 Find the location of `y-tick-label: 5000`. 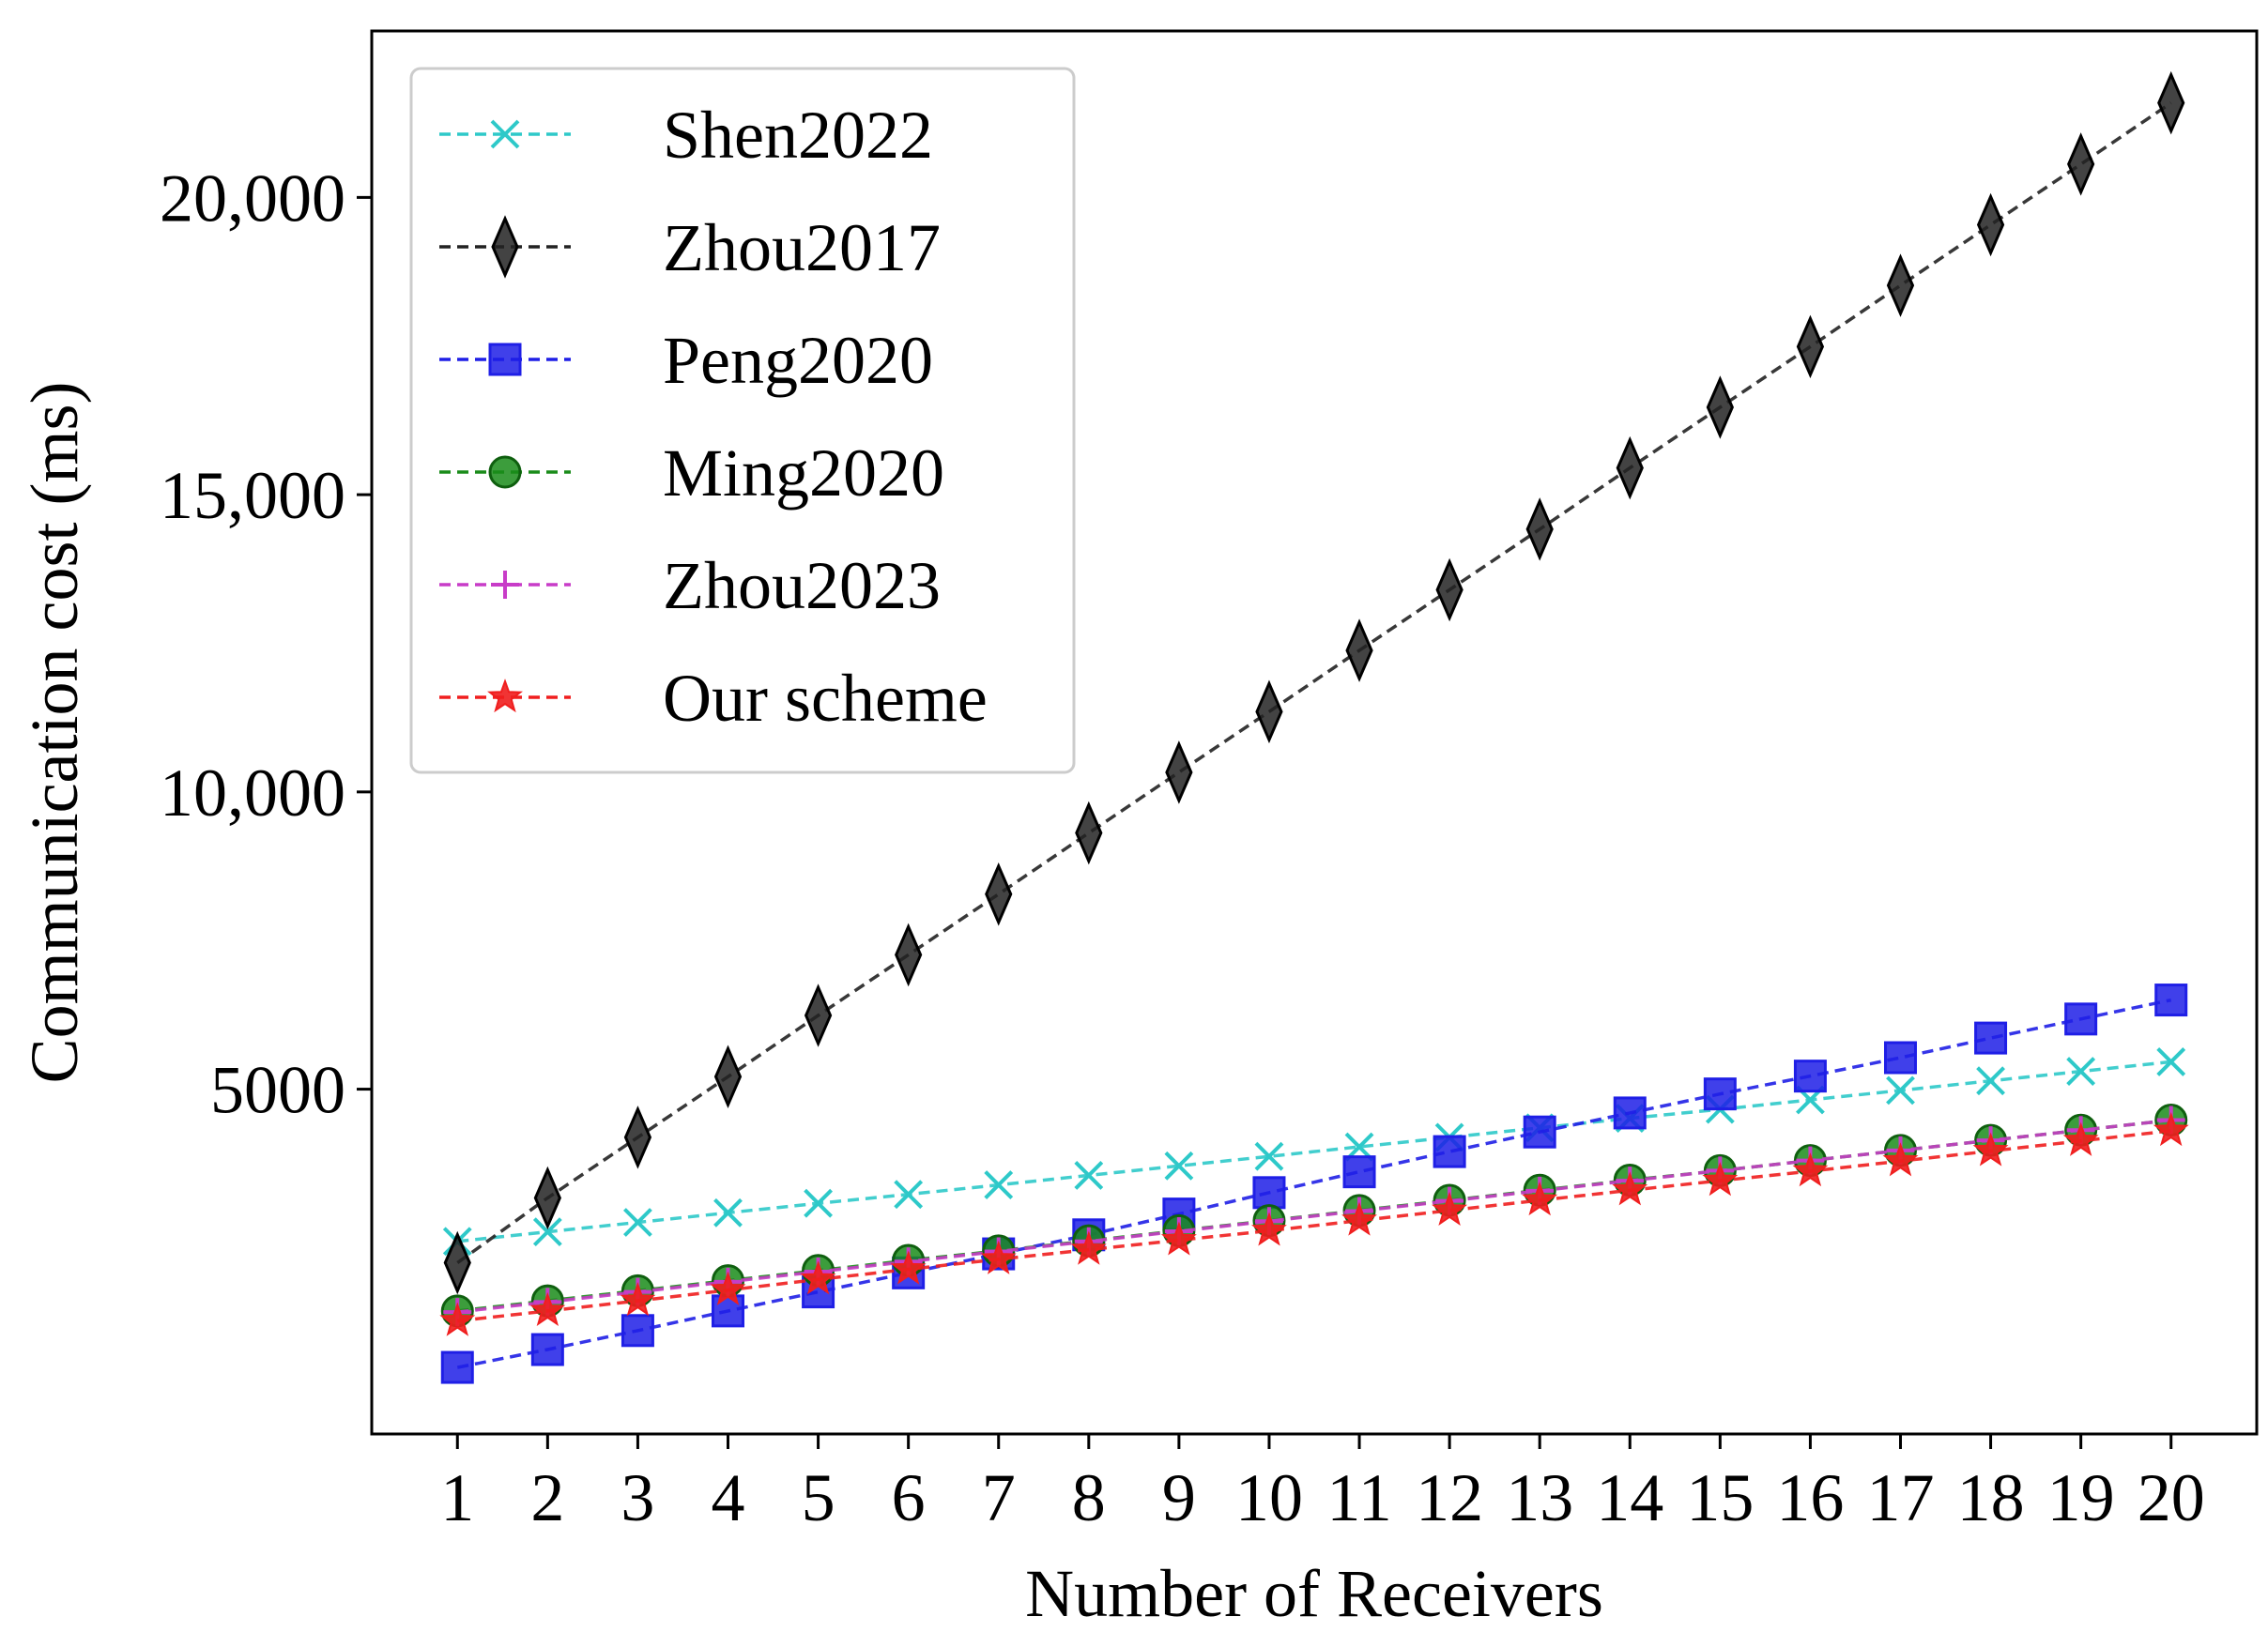

y-tick-label: 5000 is located at coordinates (277, 1091).